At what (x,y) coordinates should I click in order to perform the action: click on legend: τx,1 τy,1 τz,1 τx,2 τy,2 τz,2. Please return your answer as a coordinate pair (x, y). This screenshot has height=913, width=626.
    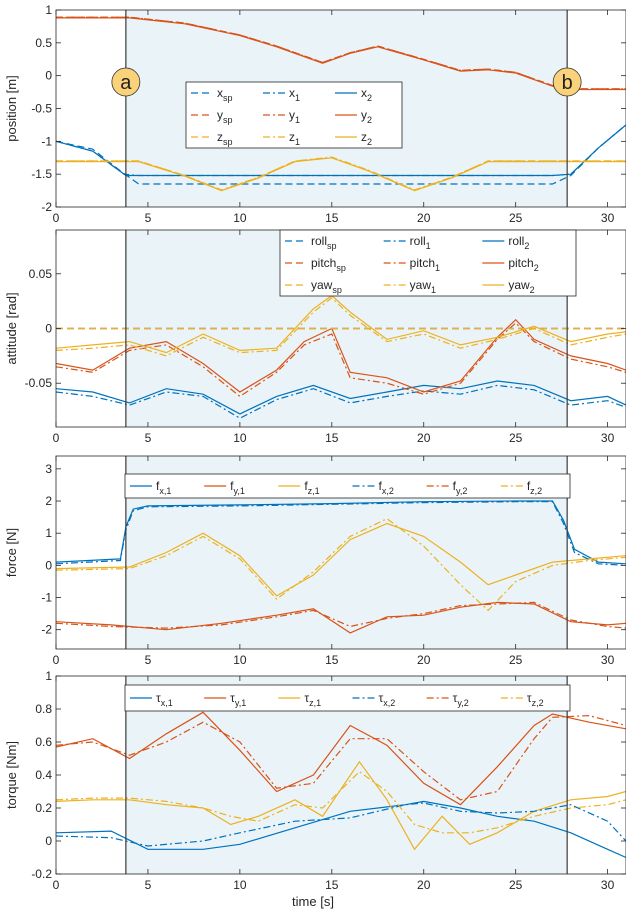
    Looking at the image, I should click on (347, 698).